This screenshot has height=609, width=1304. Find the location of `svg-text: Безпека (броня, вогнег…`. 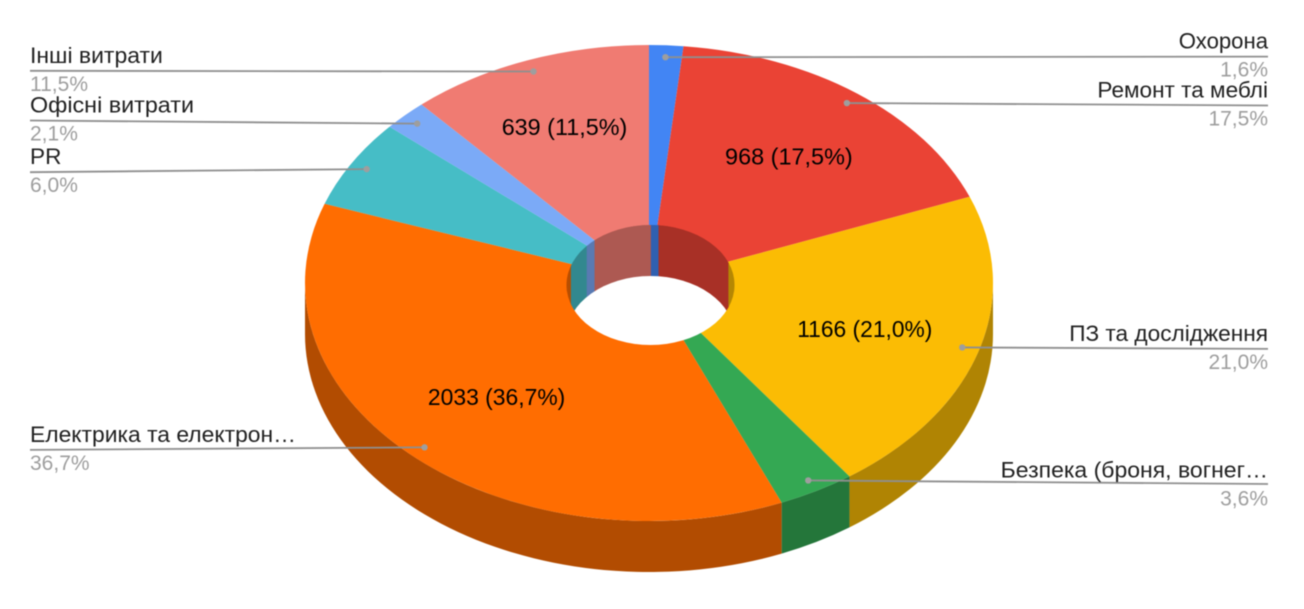

svg-text: Безпека (броня, вогнег… is located at coordinates (1134, 469).